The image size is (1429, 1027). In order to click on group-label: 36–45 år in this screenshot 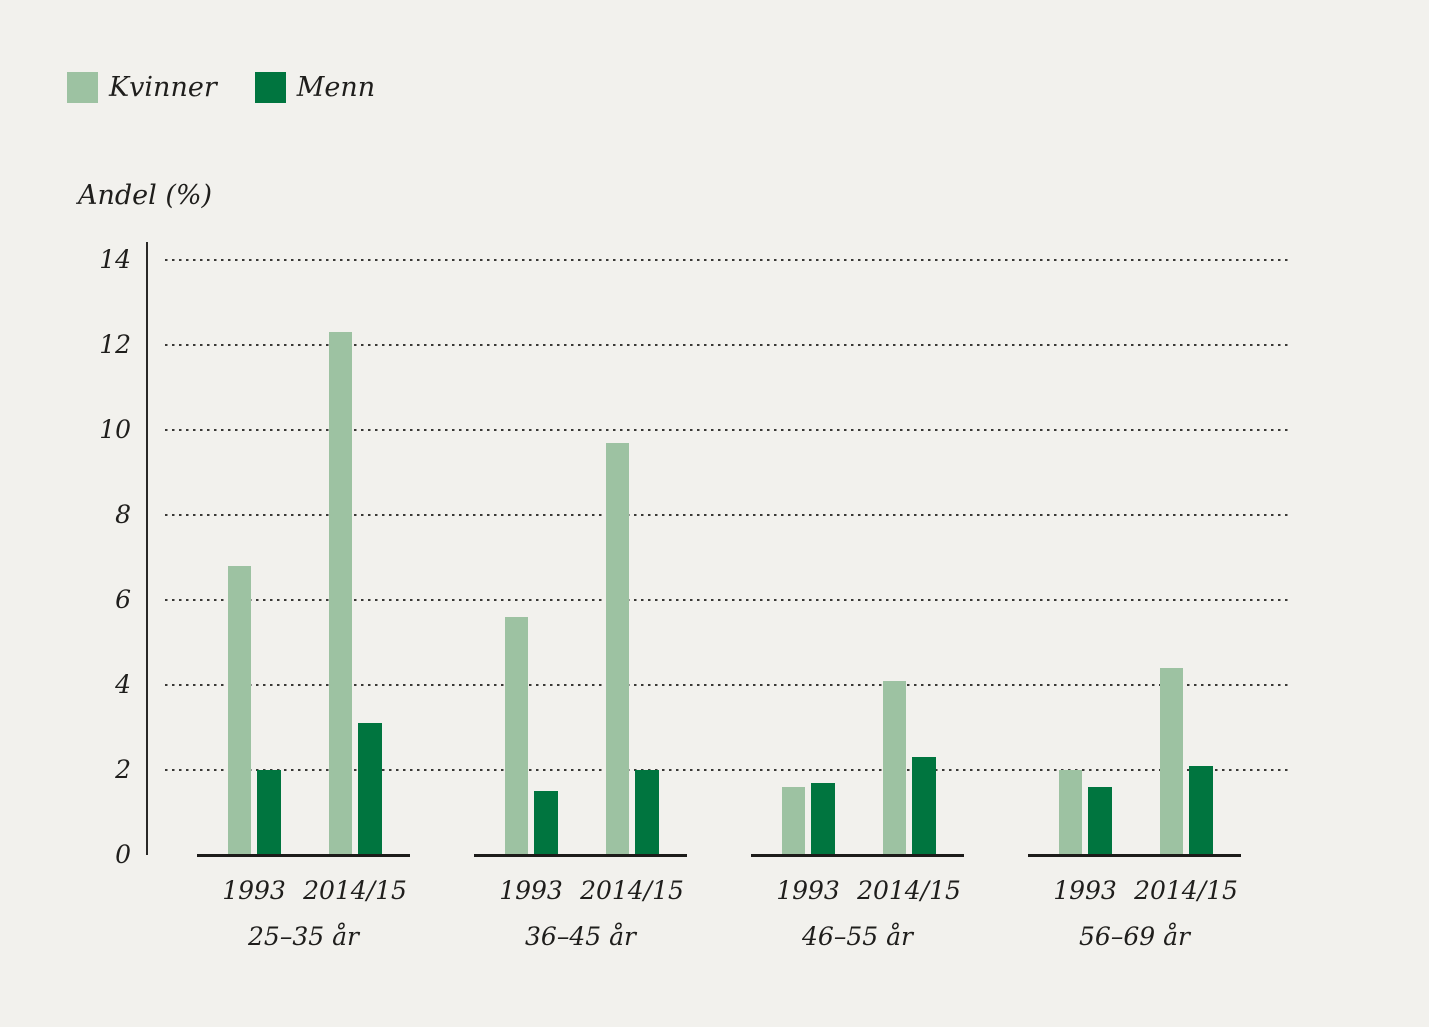, I will do `click(580, 936)`.